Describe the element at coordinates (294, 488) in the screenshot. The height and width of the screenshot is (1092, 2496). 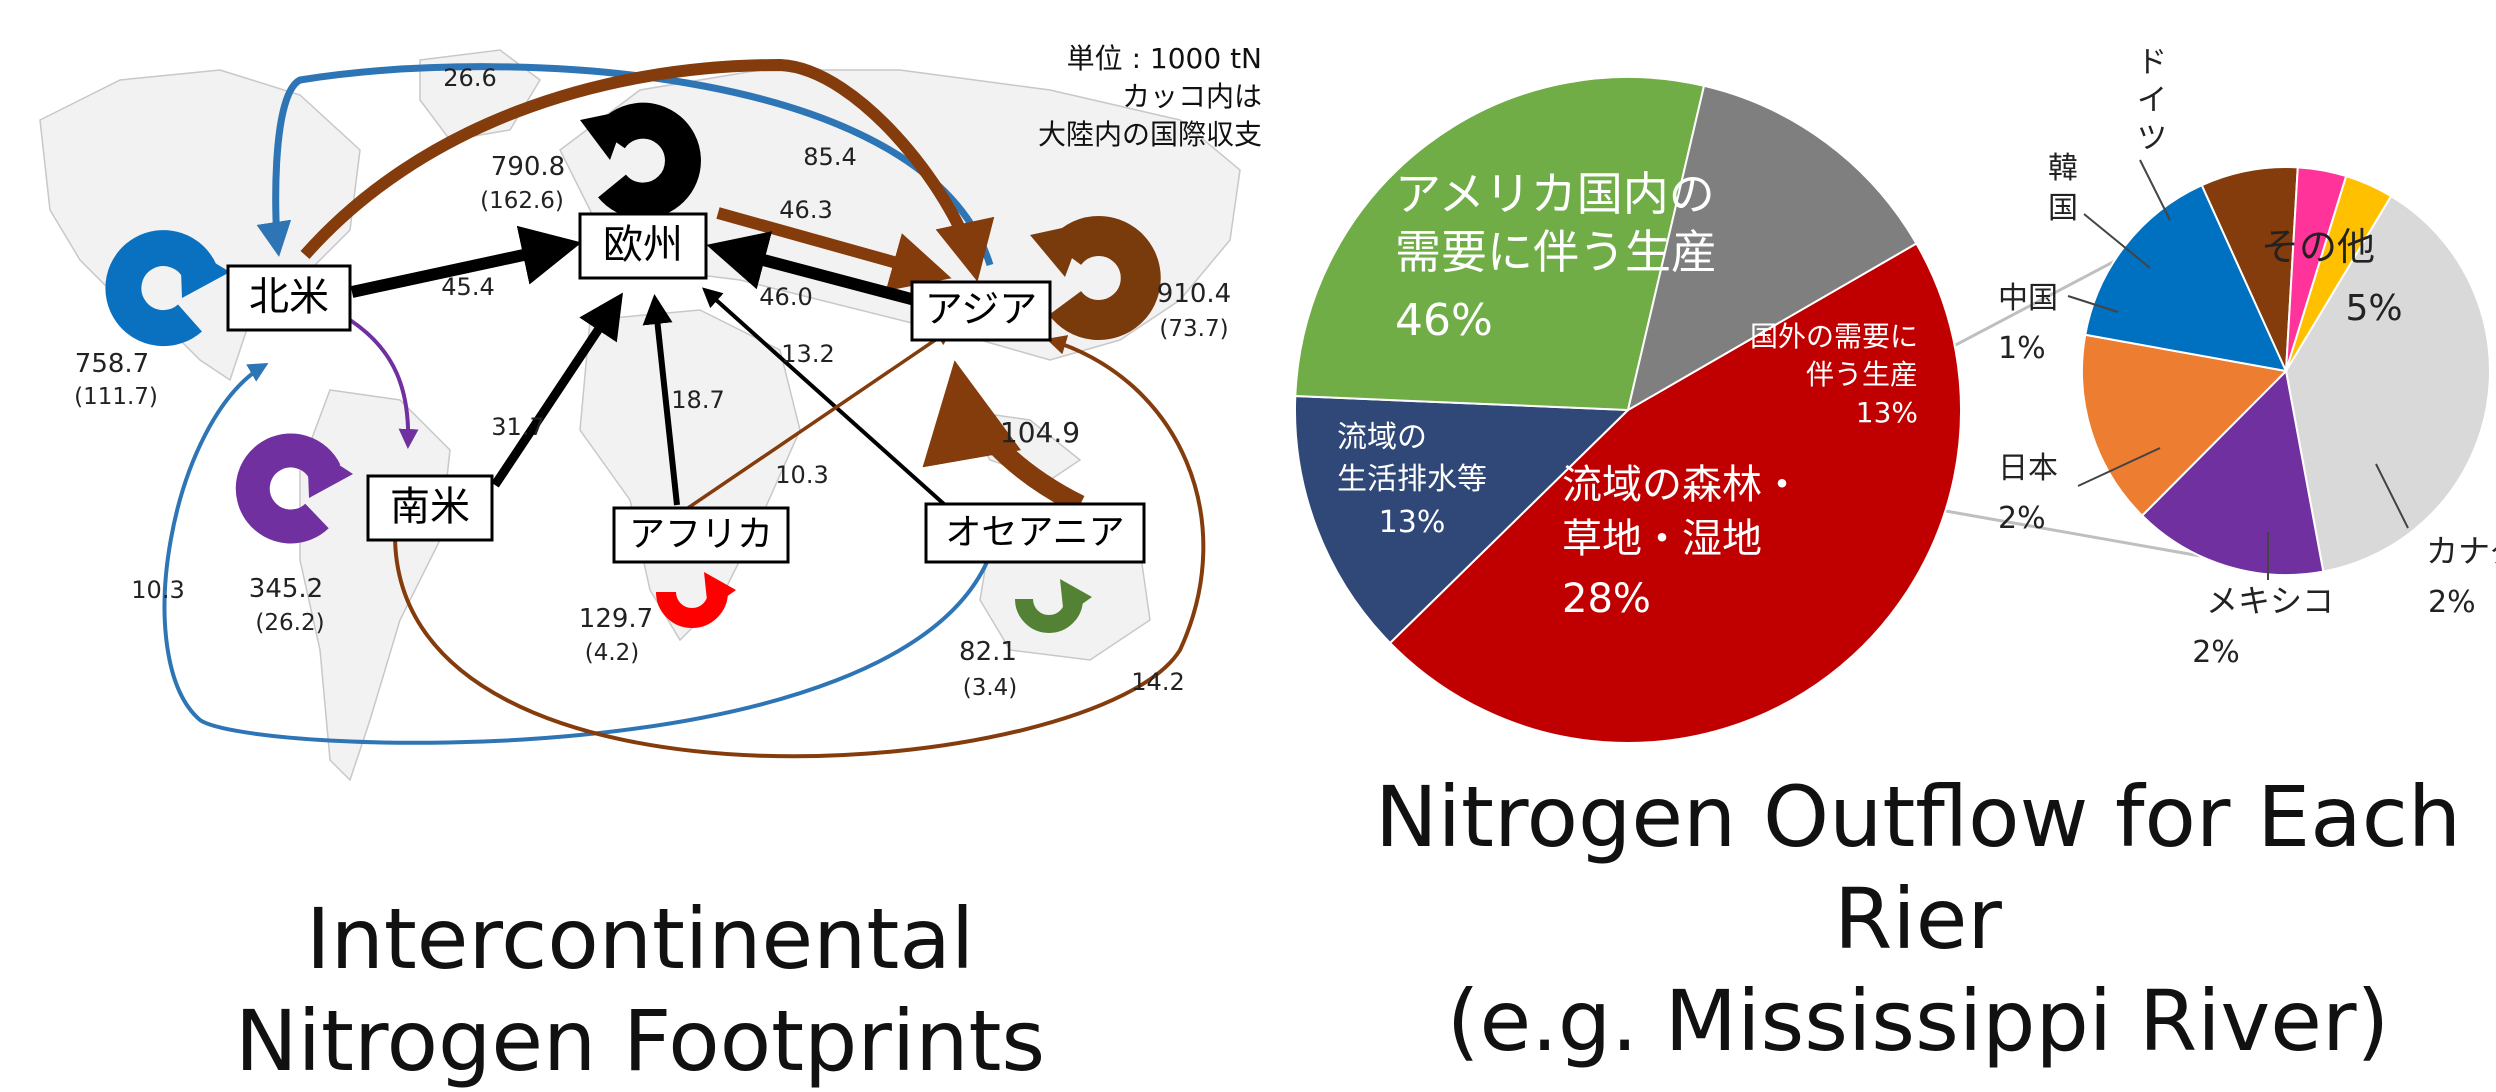
I see `south-america-self-loop` at that location.